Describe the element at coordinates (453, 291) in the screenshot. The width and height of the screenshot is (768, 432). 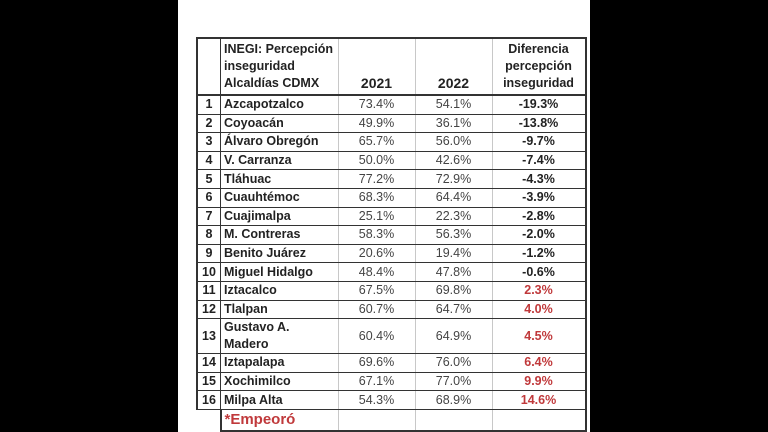
I see `value-2022: 69.8%` at that location.